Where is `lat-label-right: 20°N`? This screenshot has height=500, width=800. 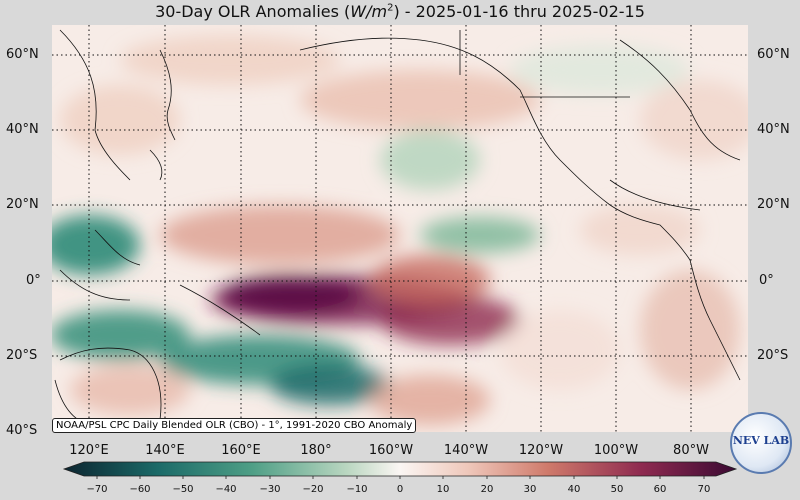 lat-label-right: 20°N is located at coordinates (773, 204).